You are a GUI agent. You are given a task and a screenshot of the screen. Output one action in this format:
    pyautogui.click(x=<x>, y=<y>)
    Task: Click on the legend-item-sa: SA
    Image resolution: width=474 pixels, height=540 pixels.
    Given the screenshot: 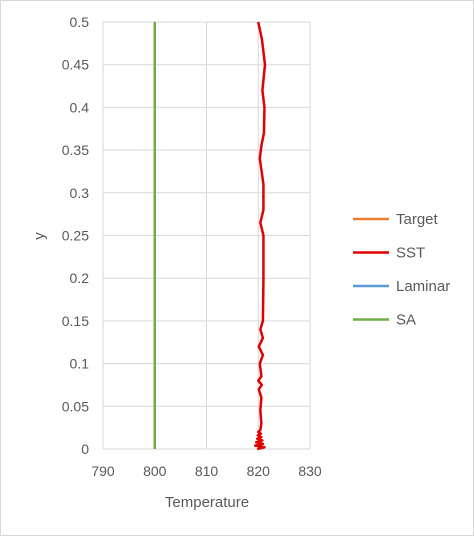 What is the action you would take?
    pyautogui.click(x=384, y=320)
    